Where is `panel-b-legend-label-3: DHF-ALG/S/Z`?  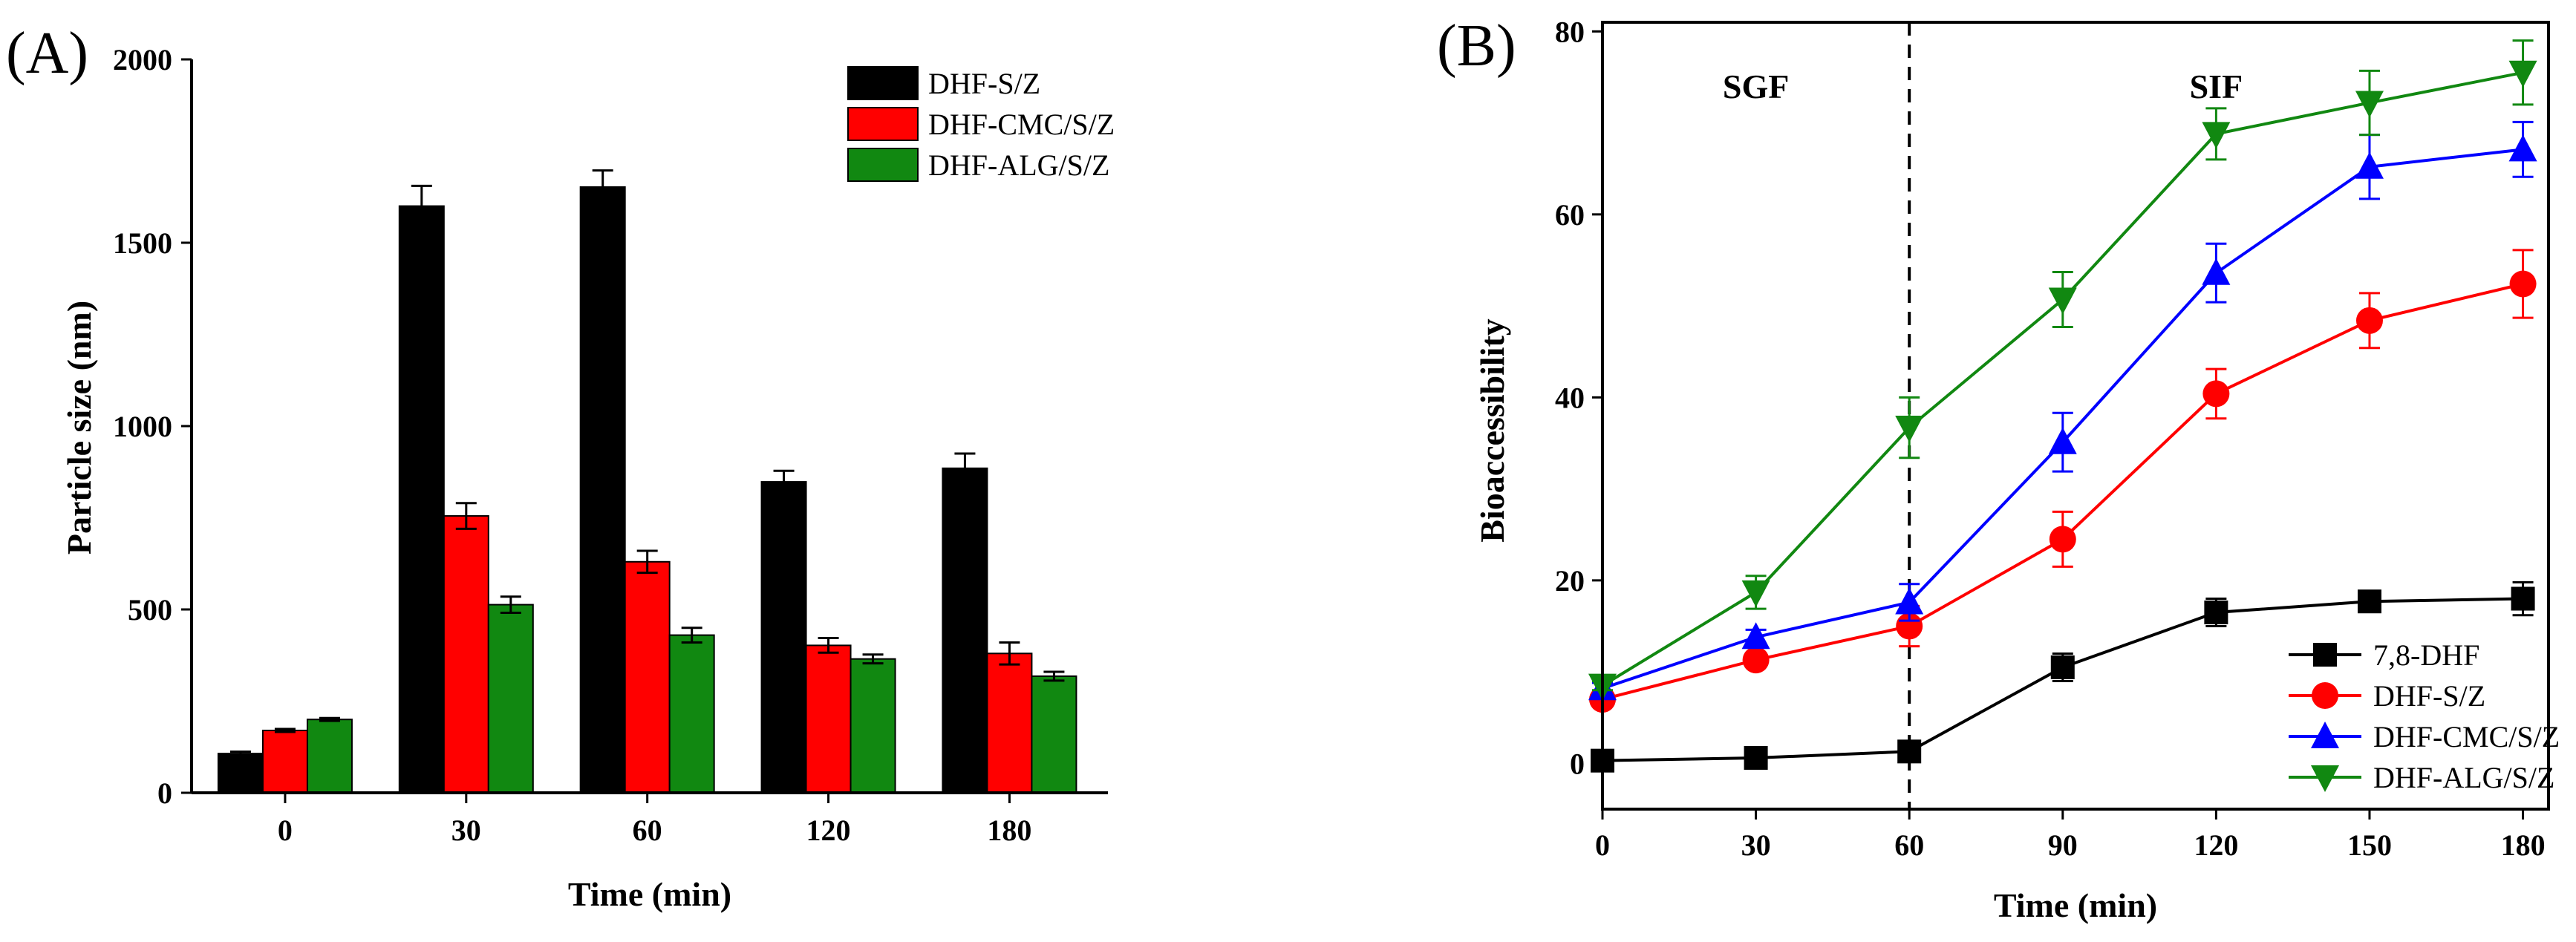 panel-b-legend-label-3: DHF-ALG/S/Z is located at coordinates (2463, 777).